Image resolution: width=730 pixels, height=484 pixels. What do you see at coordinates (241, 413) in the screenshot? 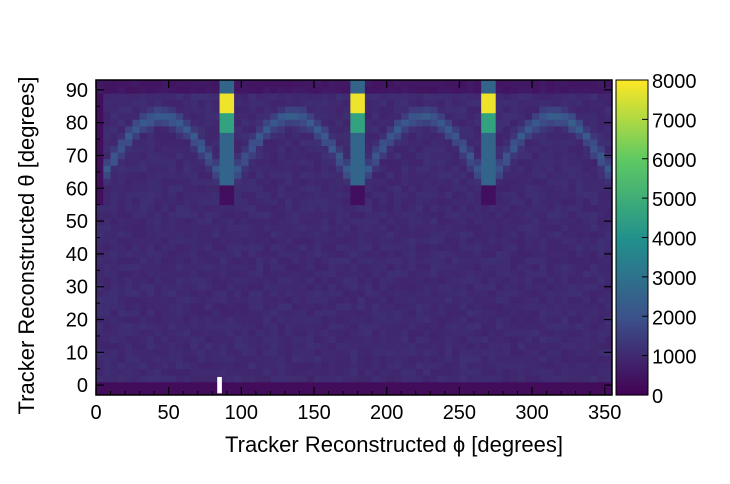
I see `x-tick-label: 100` at bounding box center [241, 413].